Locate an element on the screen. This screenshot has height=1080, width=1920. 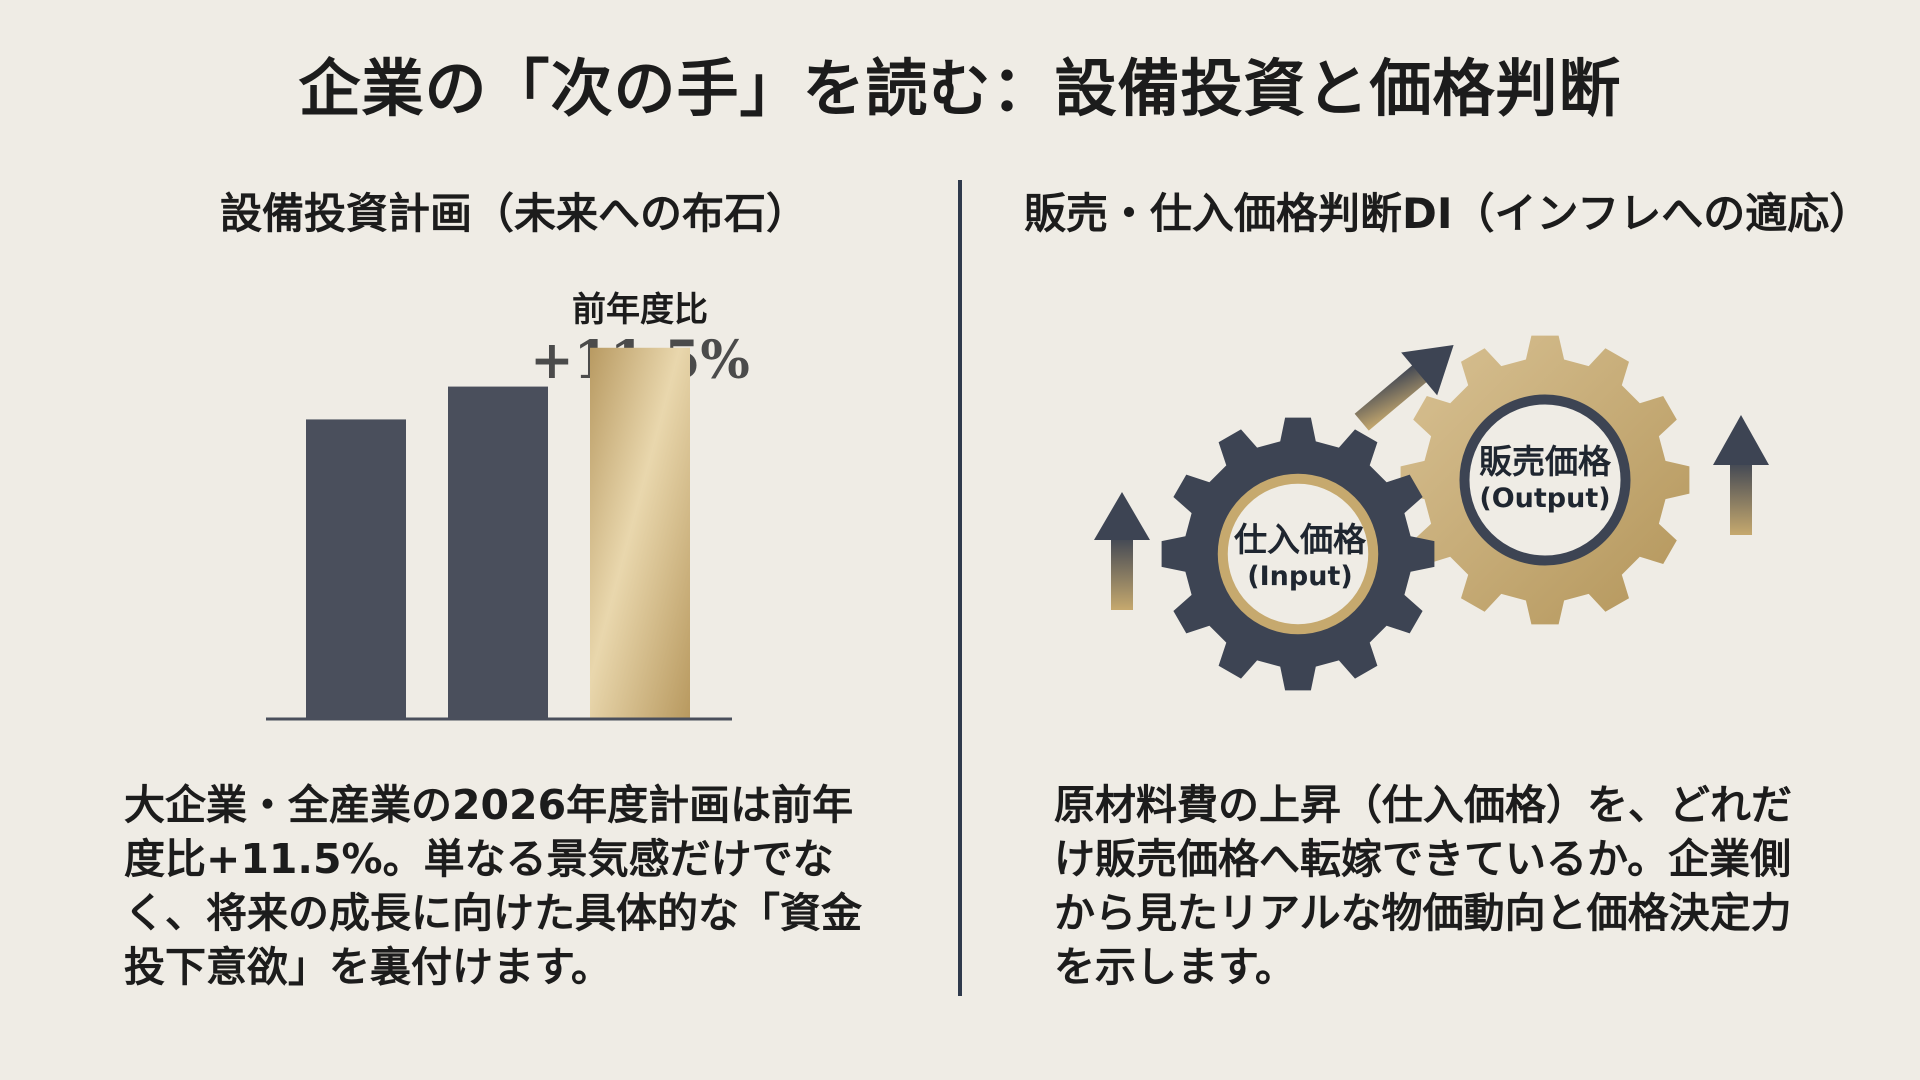
yoy-label: 前年度比 is located at coordinates (640, 310).